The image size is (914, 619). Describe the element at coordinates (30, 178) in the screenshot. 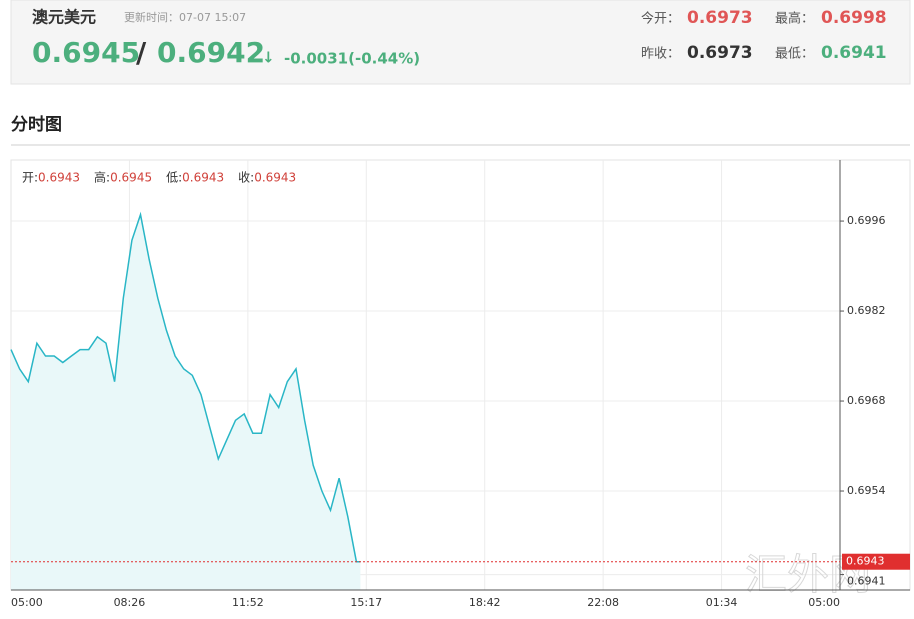

I see `ohlc-label: 开:` at that location.